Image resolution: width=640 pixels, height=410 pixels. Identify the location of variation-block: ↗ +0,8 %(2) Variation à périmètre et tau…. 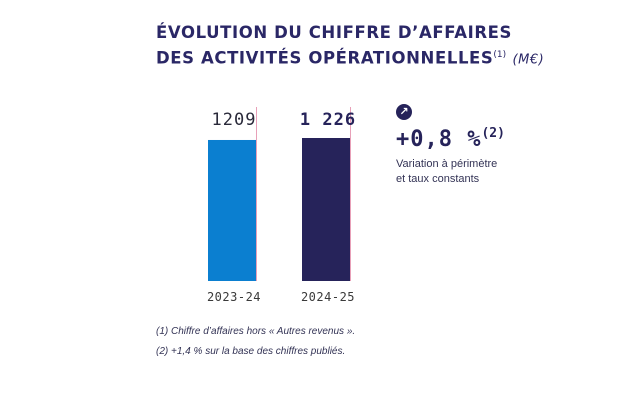
(471, 145).